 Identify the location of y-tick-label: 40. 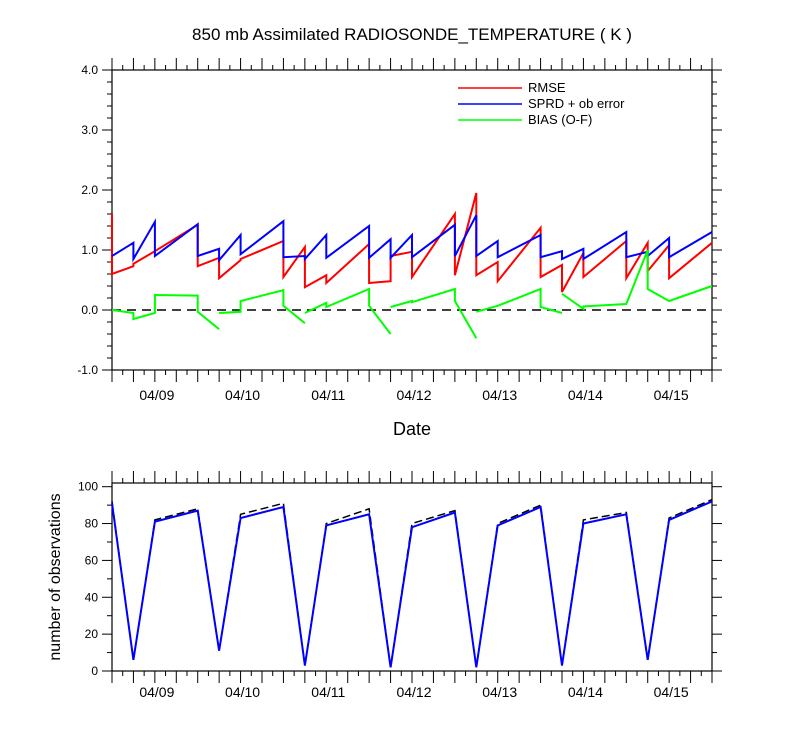
(92, 597).